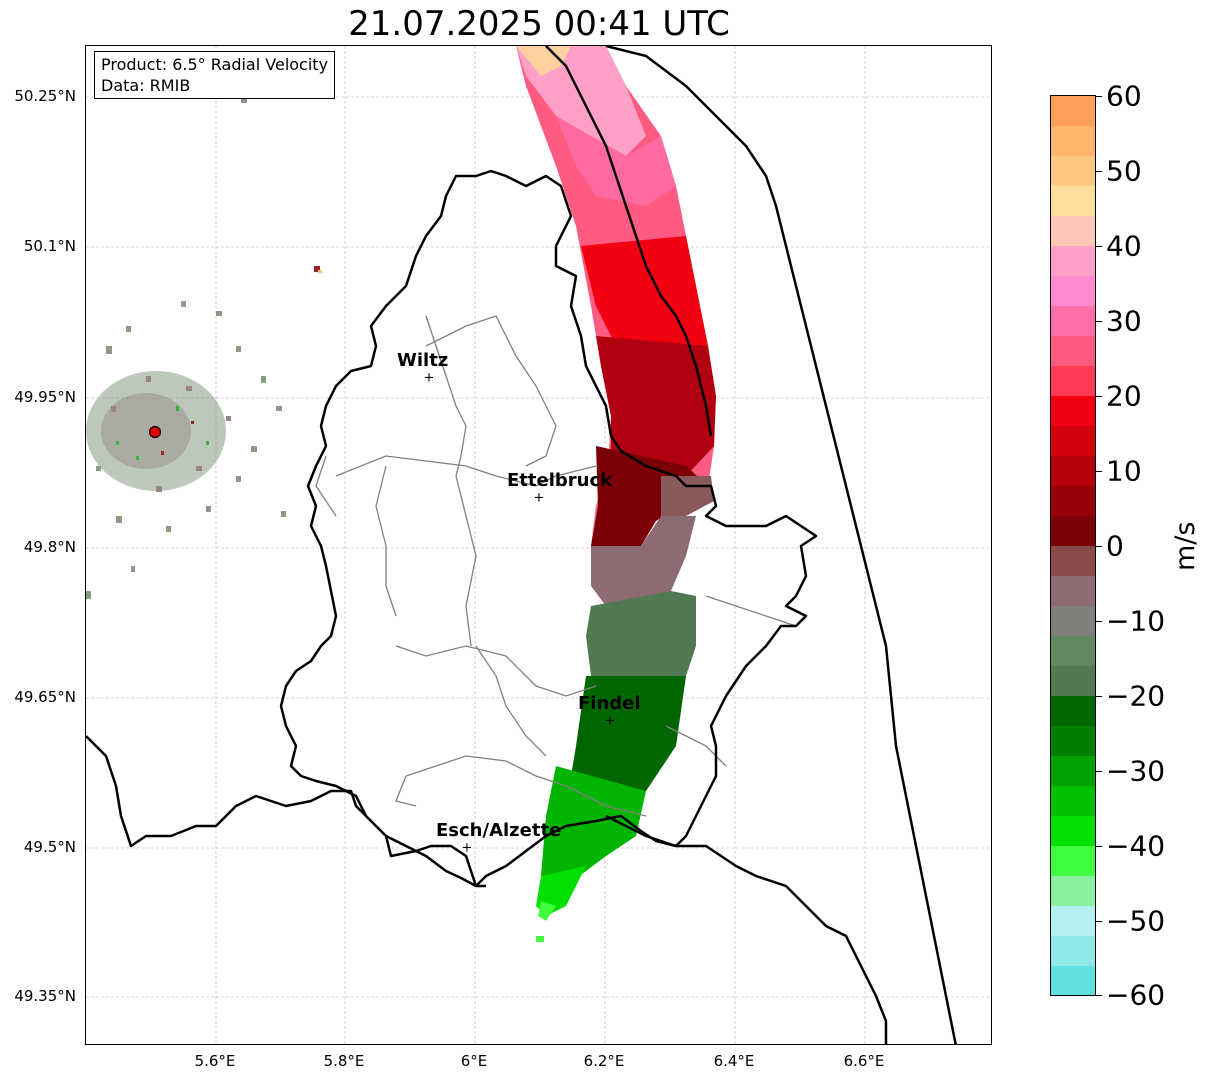 This screenshot has height=1081, width=1207. I want to click on radar-station-marker, so click(155, 432).